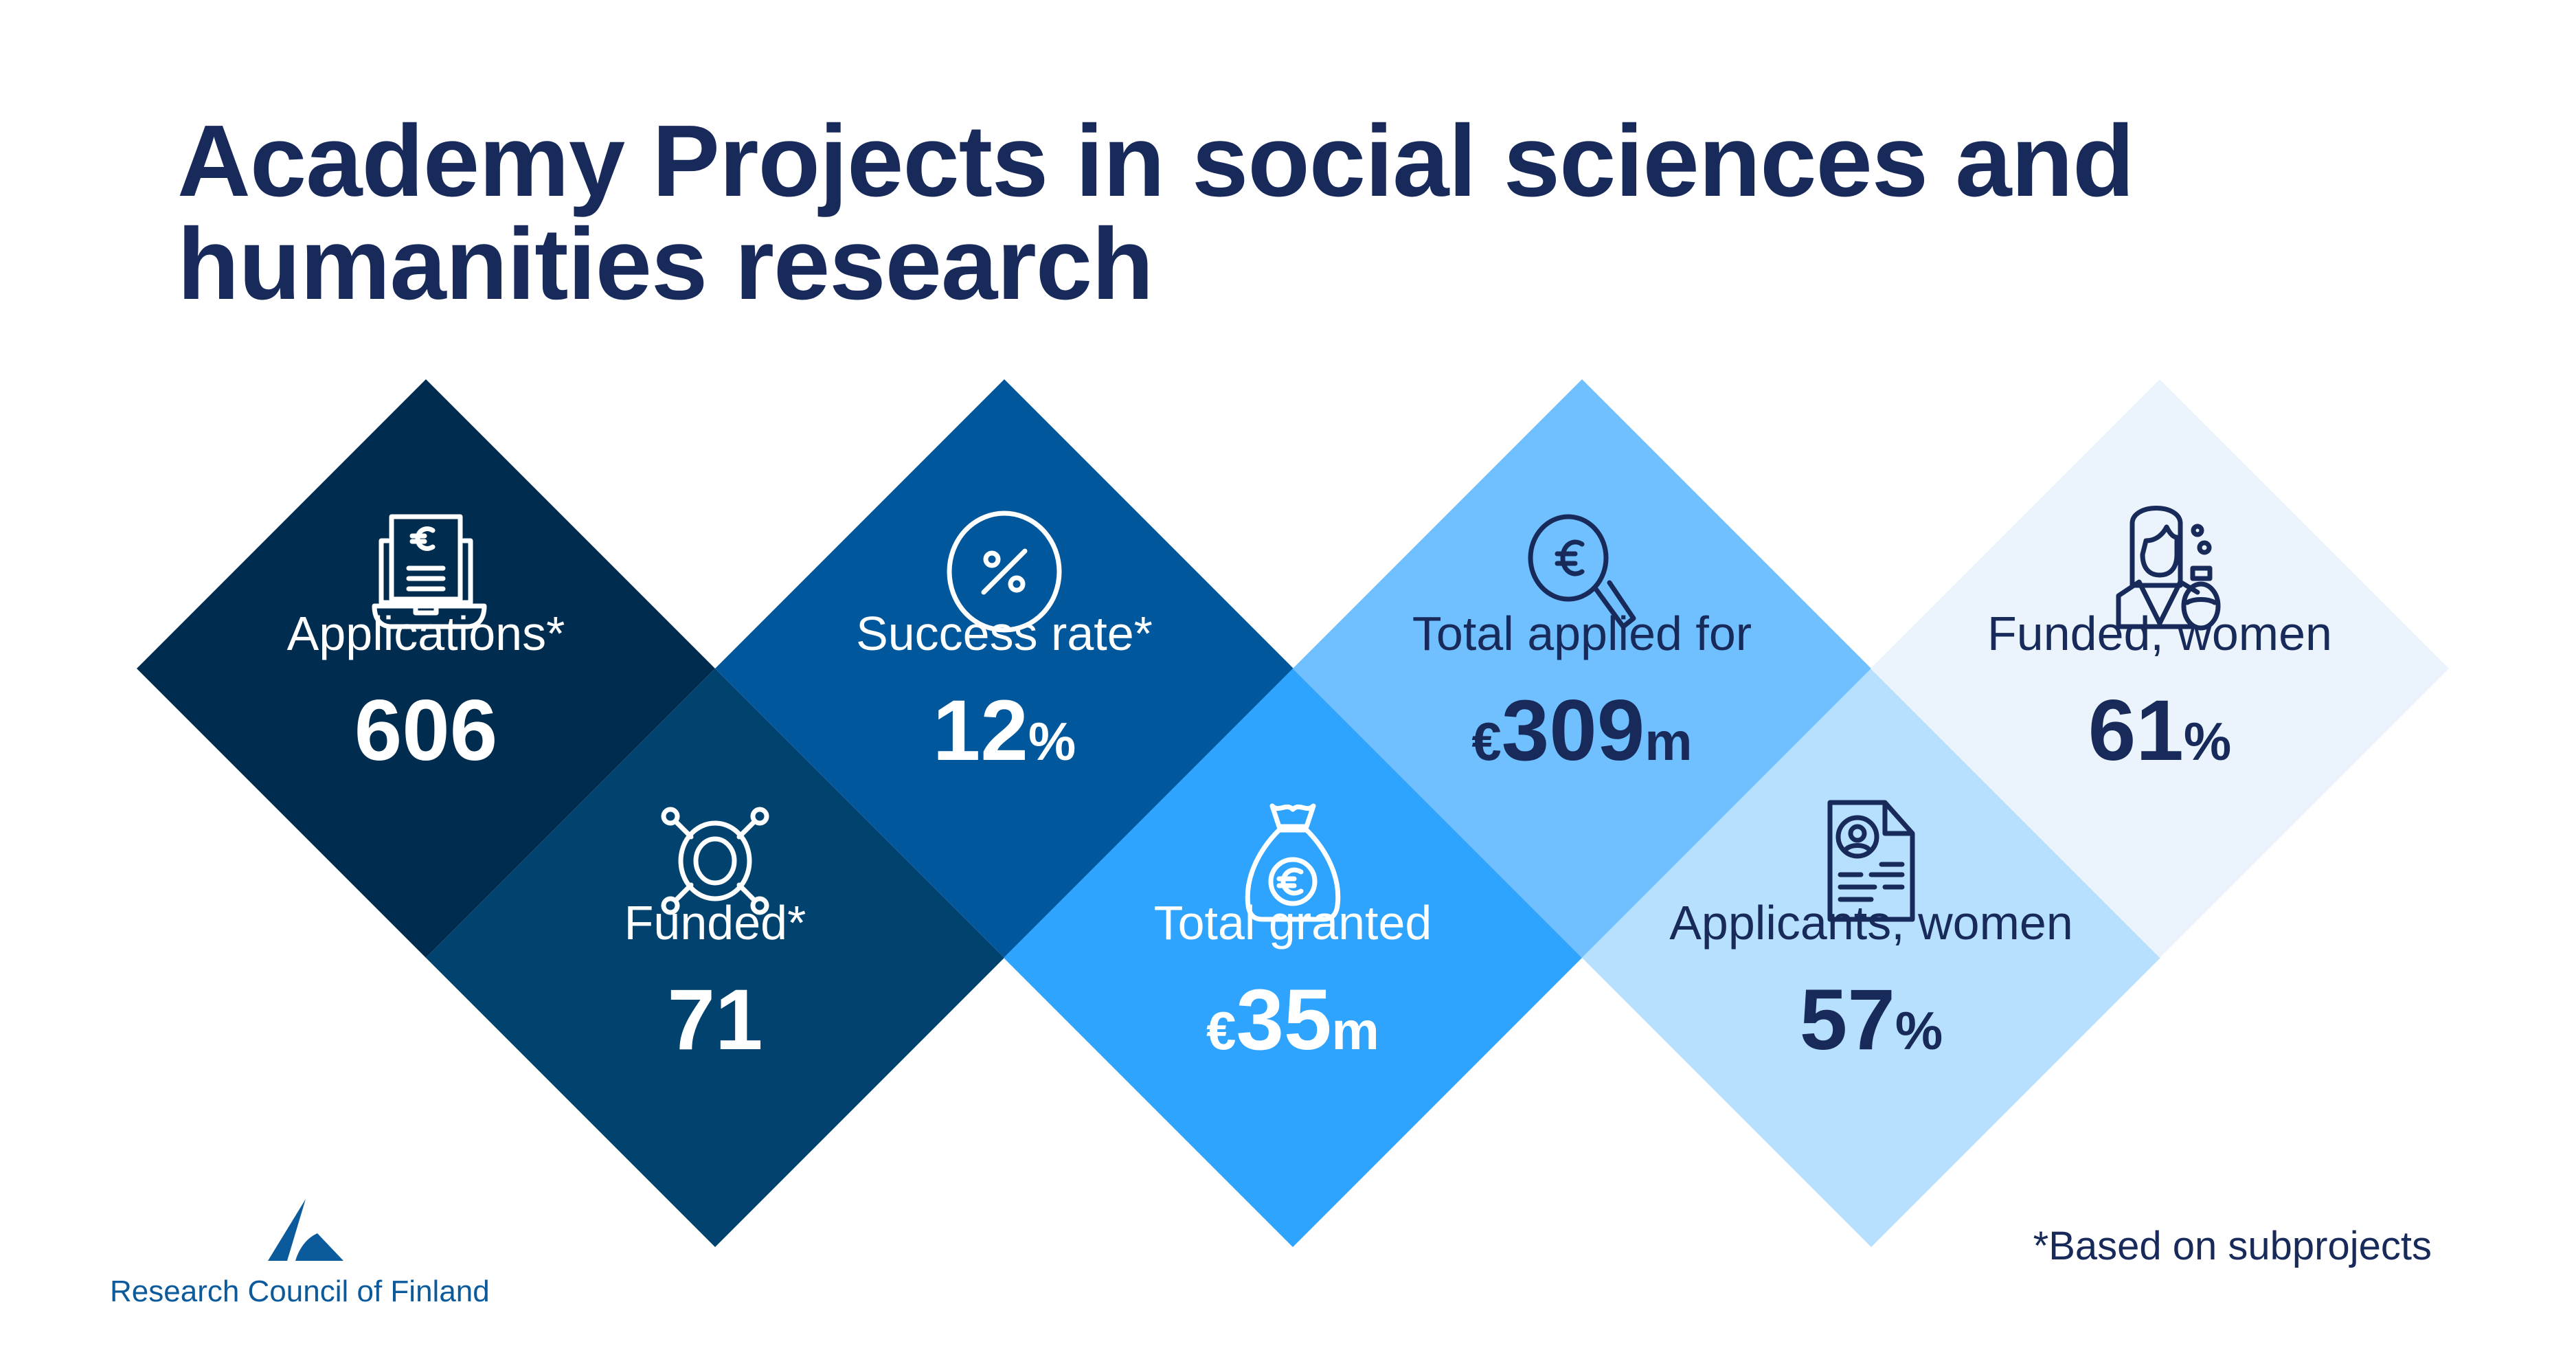 Image resolution: width=2576 pixels, height=1346 pixels. What do you see at coordinates (2232, 1246) in the screenshot?
I see `footnote: *Based on subprojects` at bounding box center [2232, 1246].